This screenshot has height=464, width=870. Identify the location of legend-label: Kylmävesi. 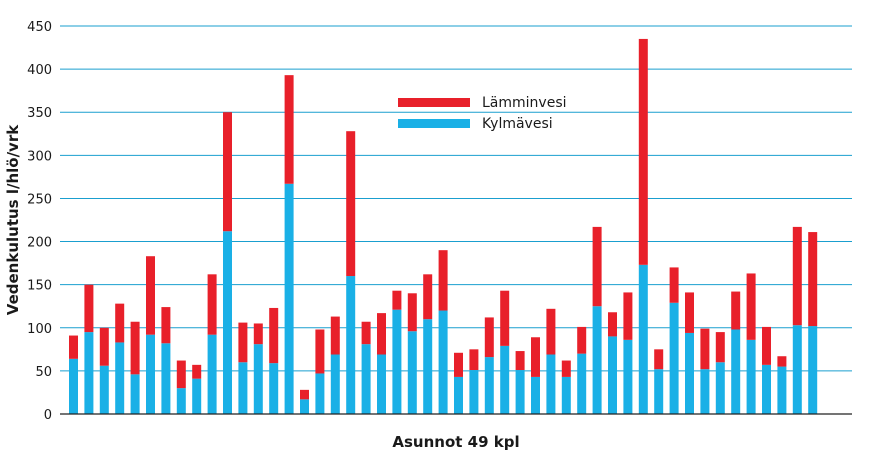
(517, 124).